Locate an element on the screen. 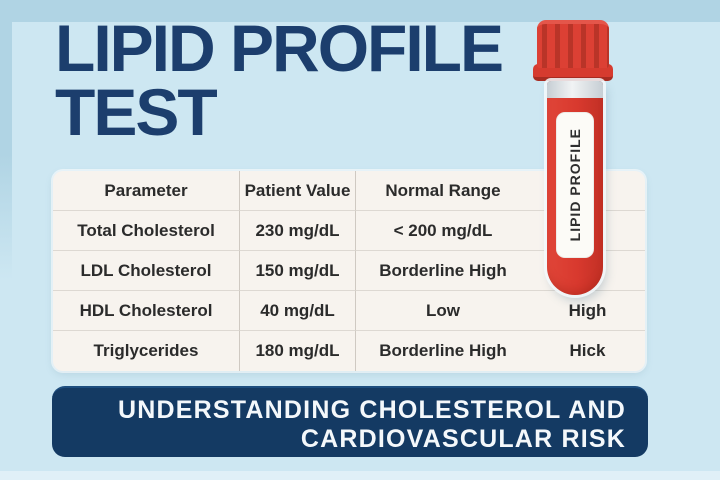 This screenshot has height=480, width=720. top-border-band is located at coordinates (360, 11).